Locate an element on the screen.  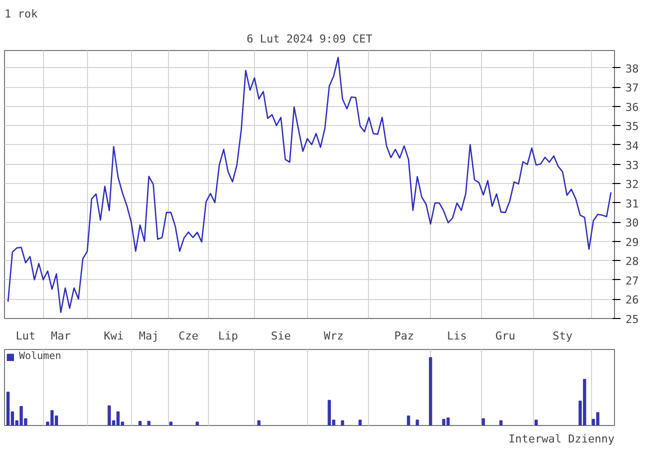
legend-label: Wolumen is located at coordinates (40, 356).